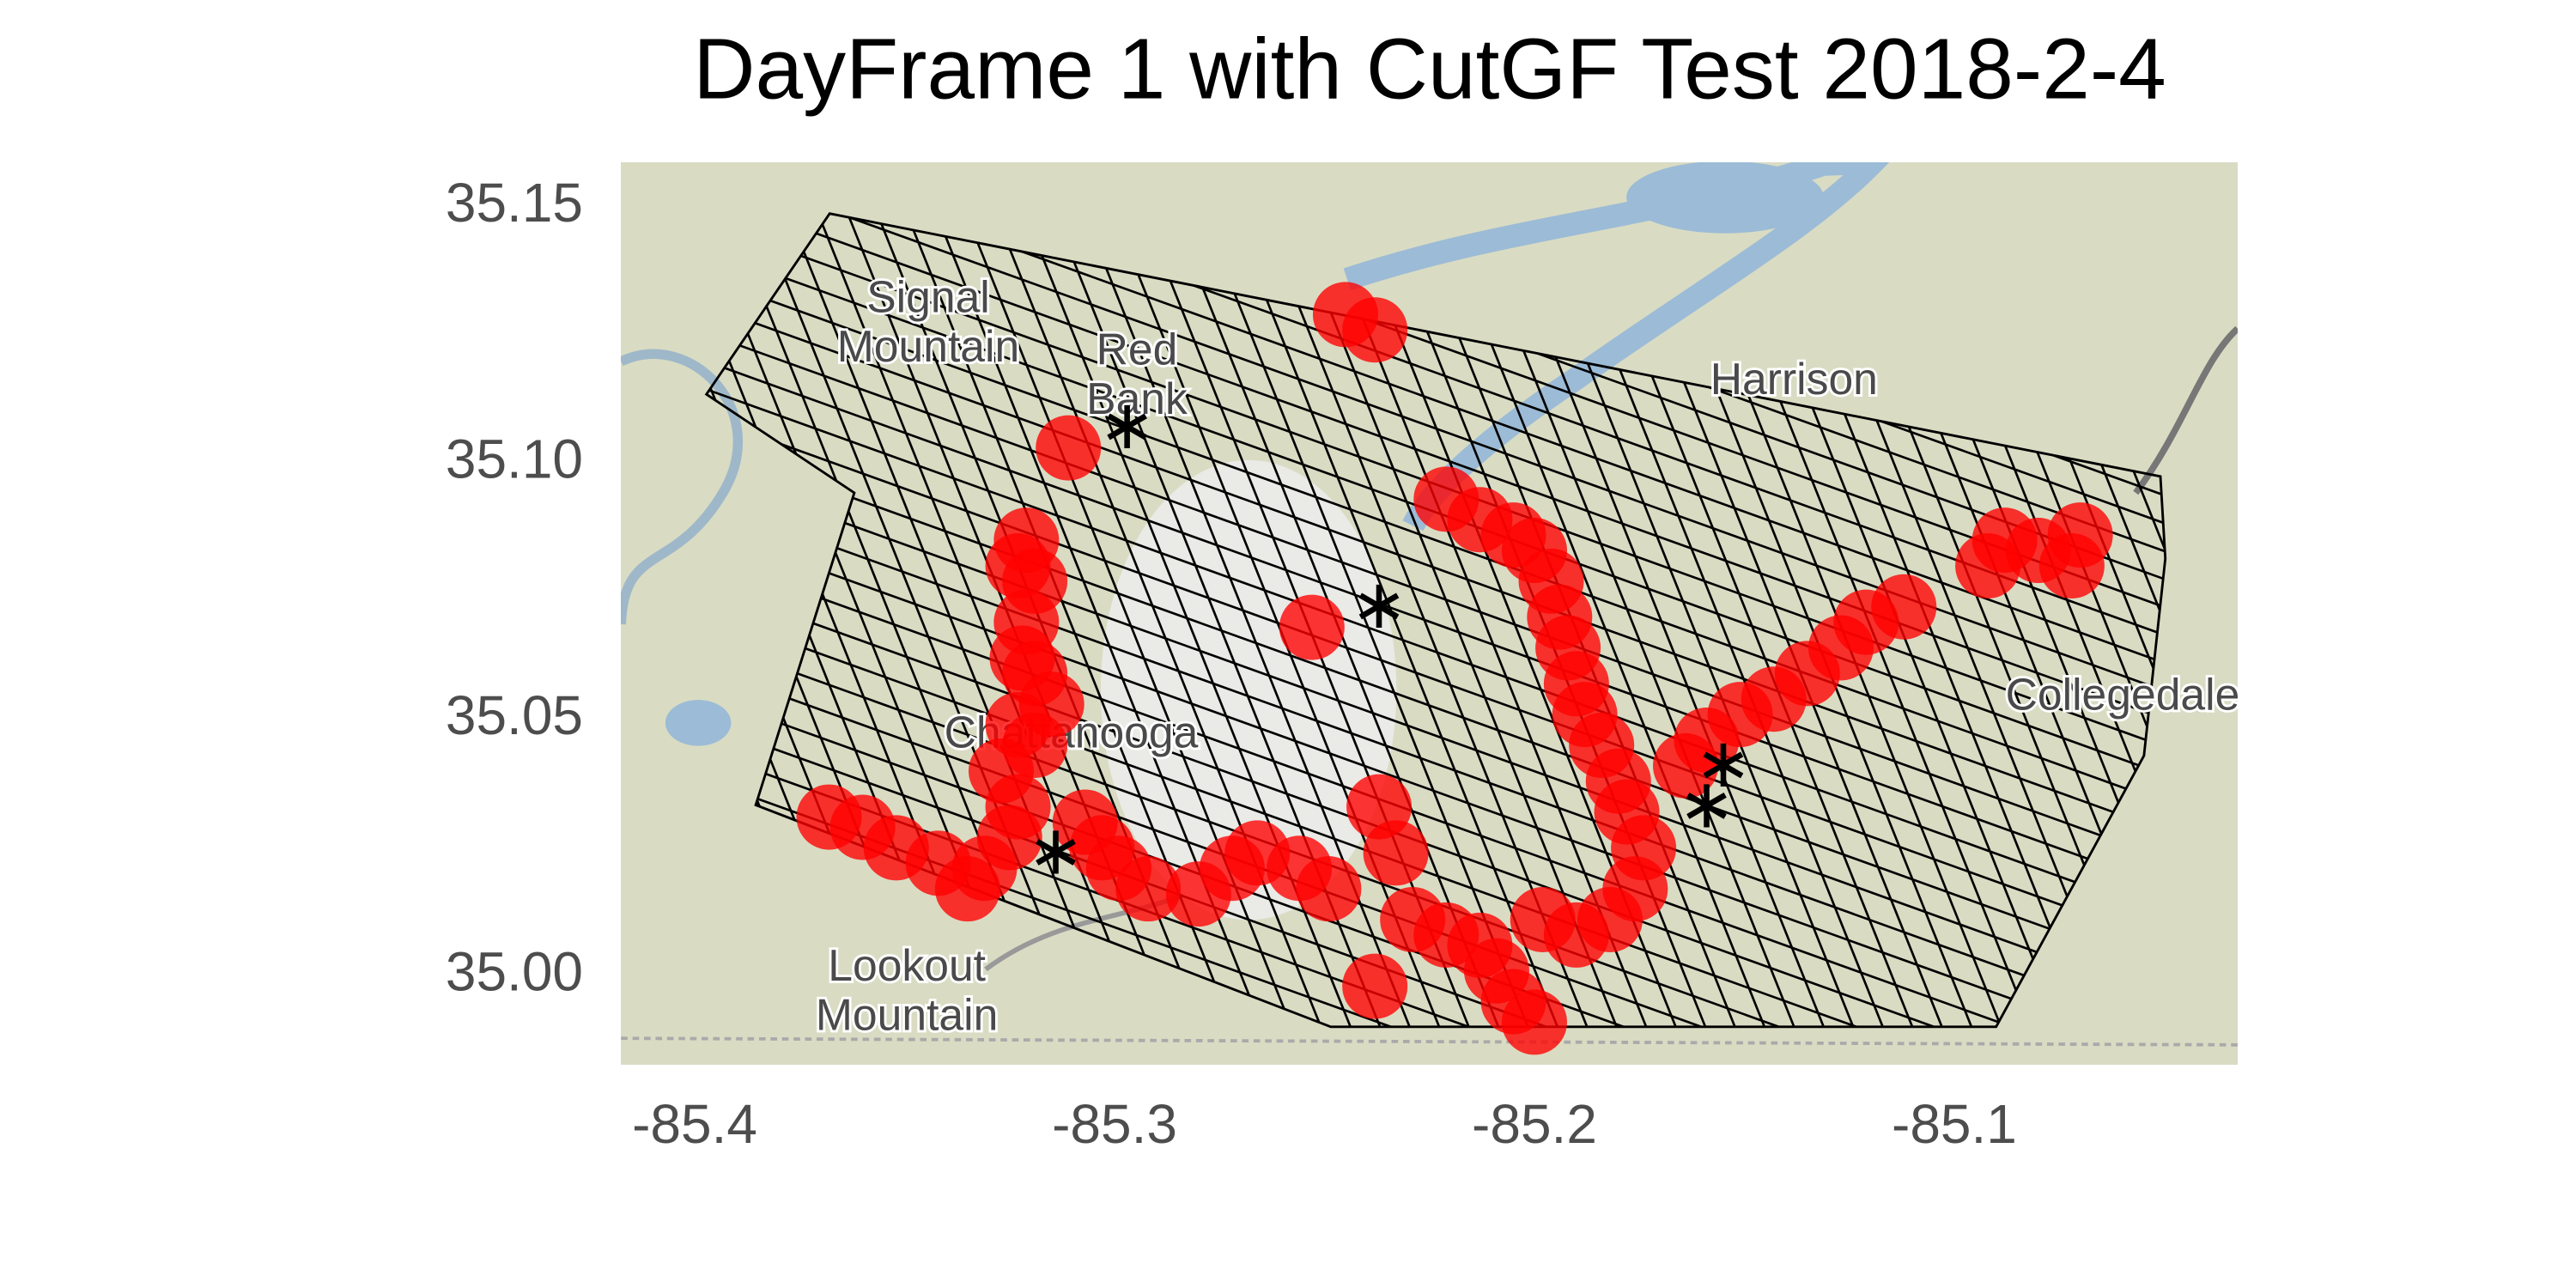 The width and height of the screenshot is (2576, 1288). I want to click on chart-title: DayFrame 1 with CutGF Test 2018-2-4, so click(1429, 69).